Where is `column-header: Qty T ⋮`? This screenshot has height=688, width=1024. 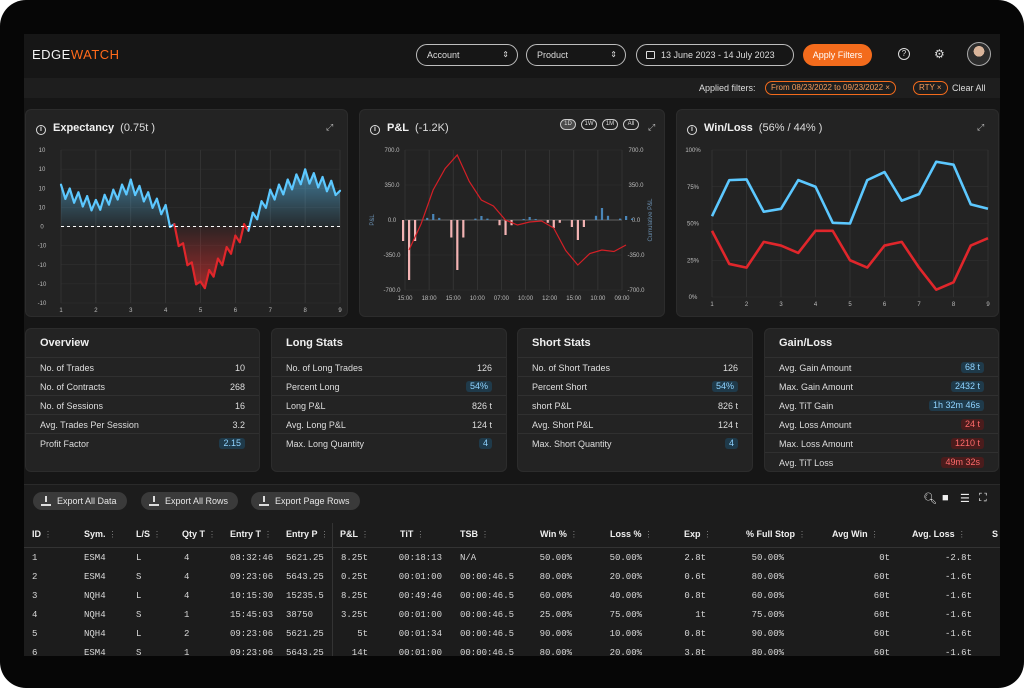 column-header: Qty T ⋮ is located at coordinates (199, 534).